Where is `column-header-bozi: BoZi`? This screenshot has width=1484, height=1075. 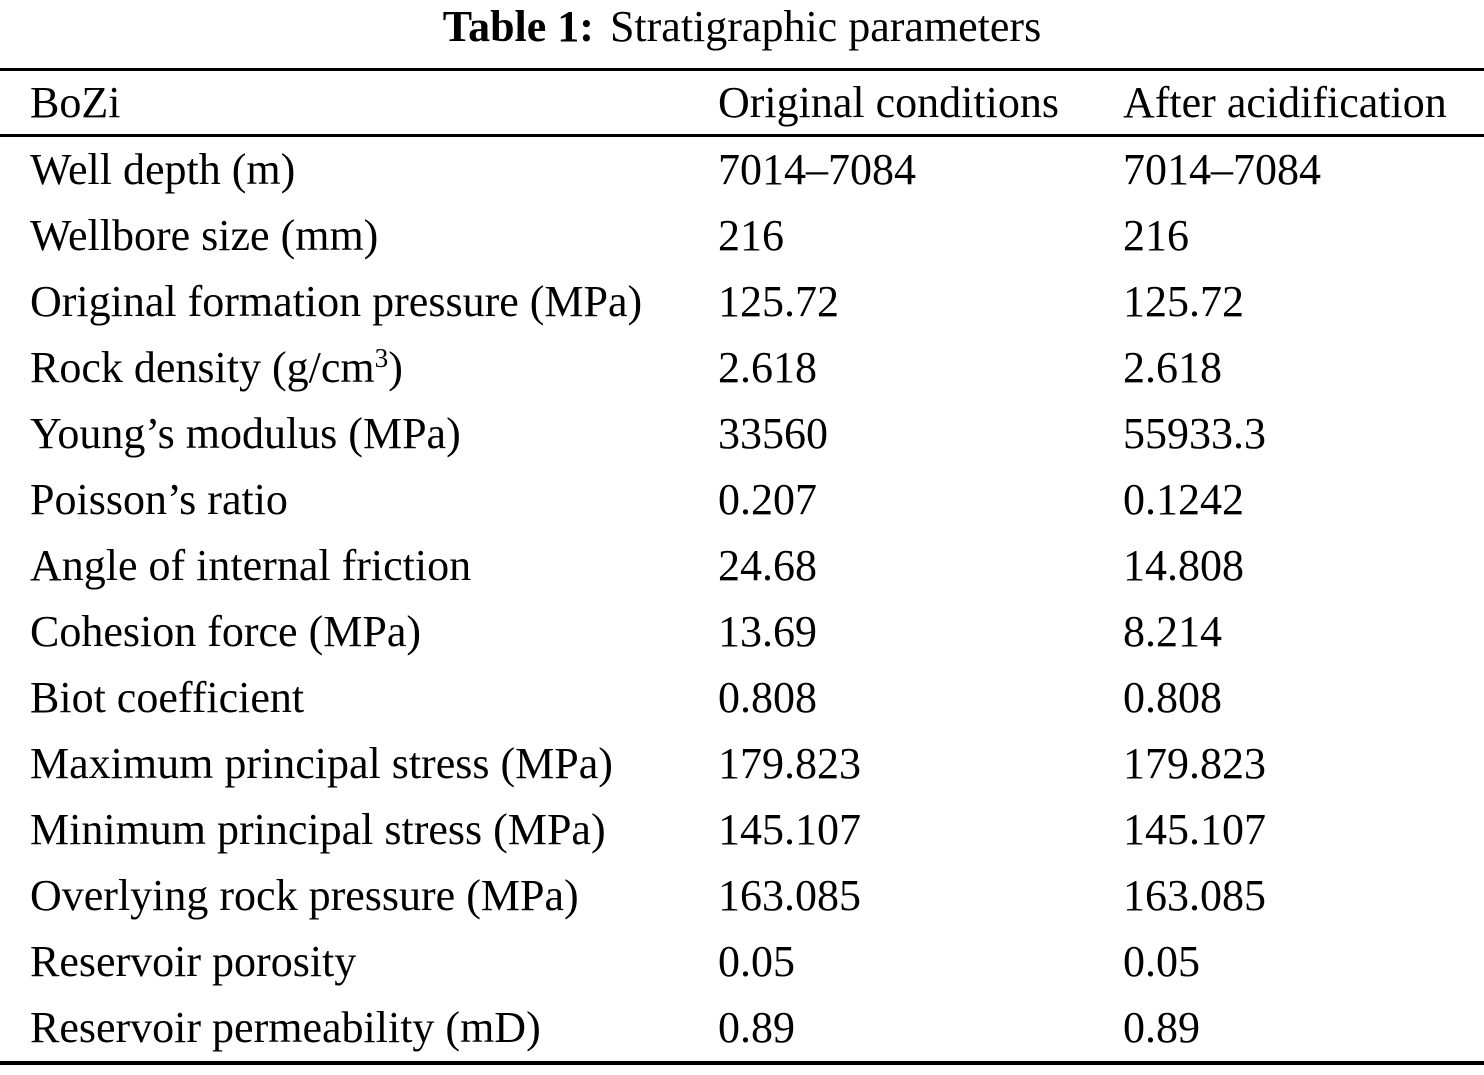
column-header-bozi: BoZi is located at coordinates (359, 103).